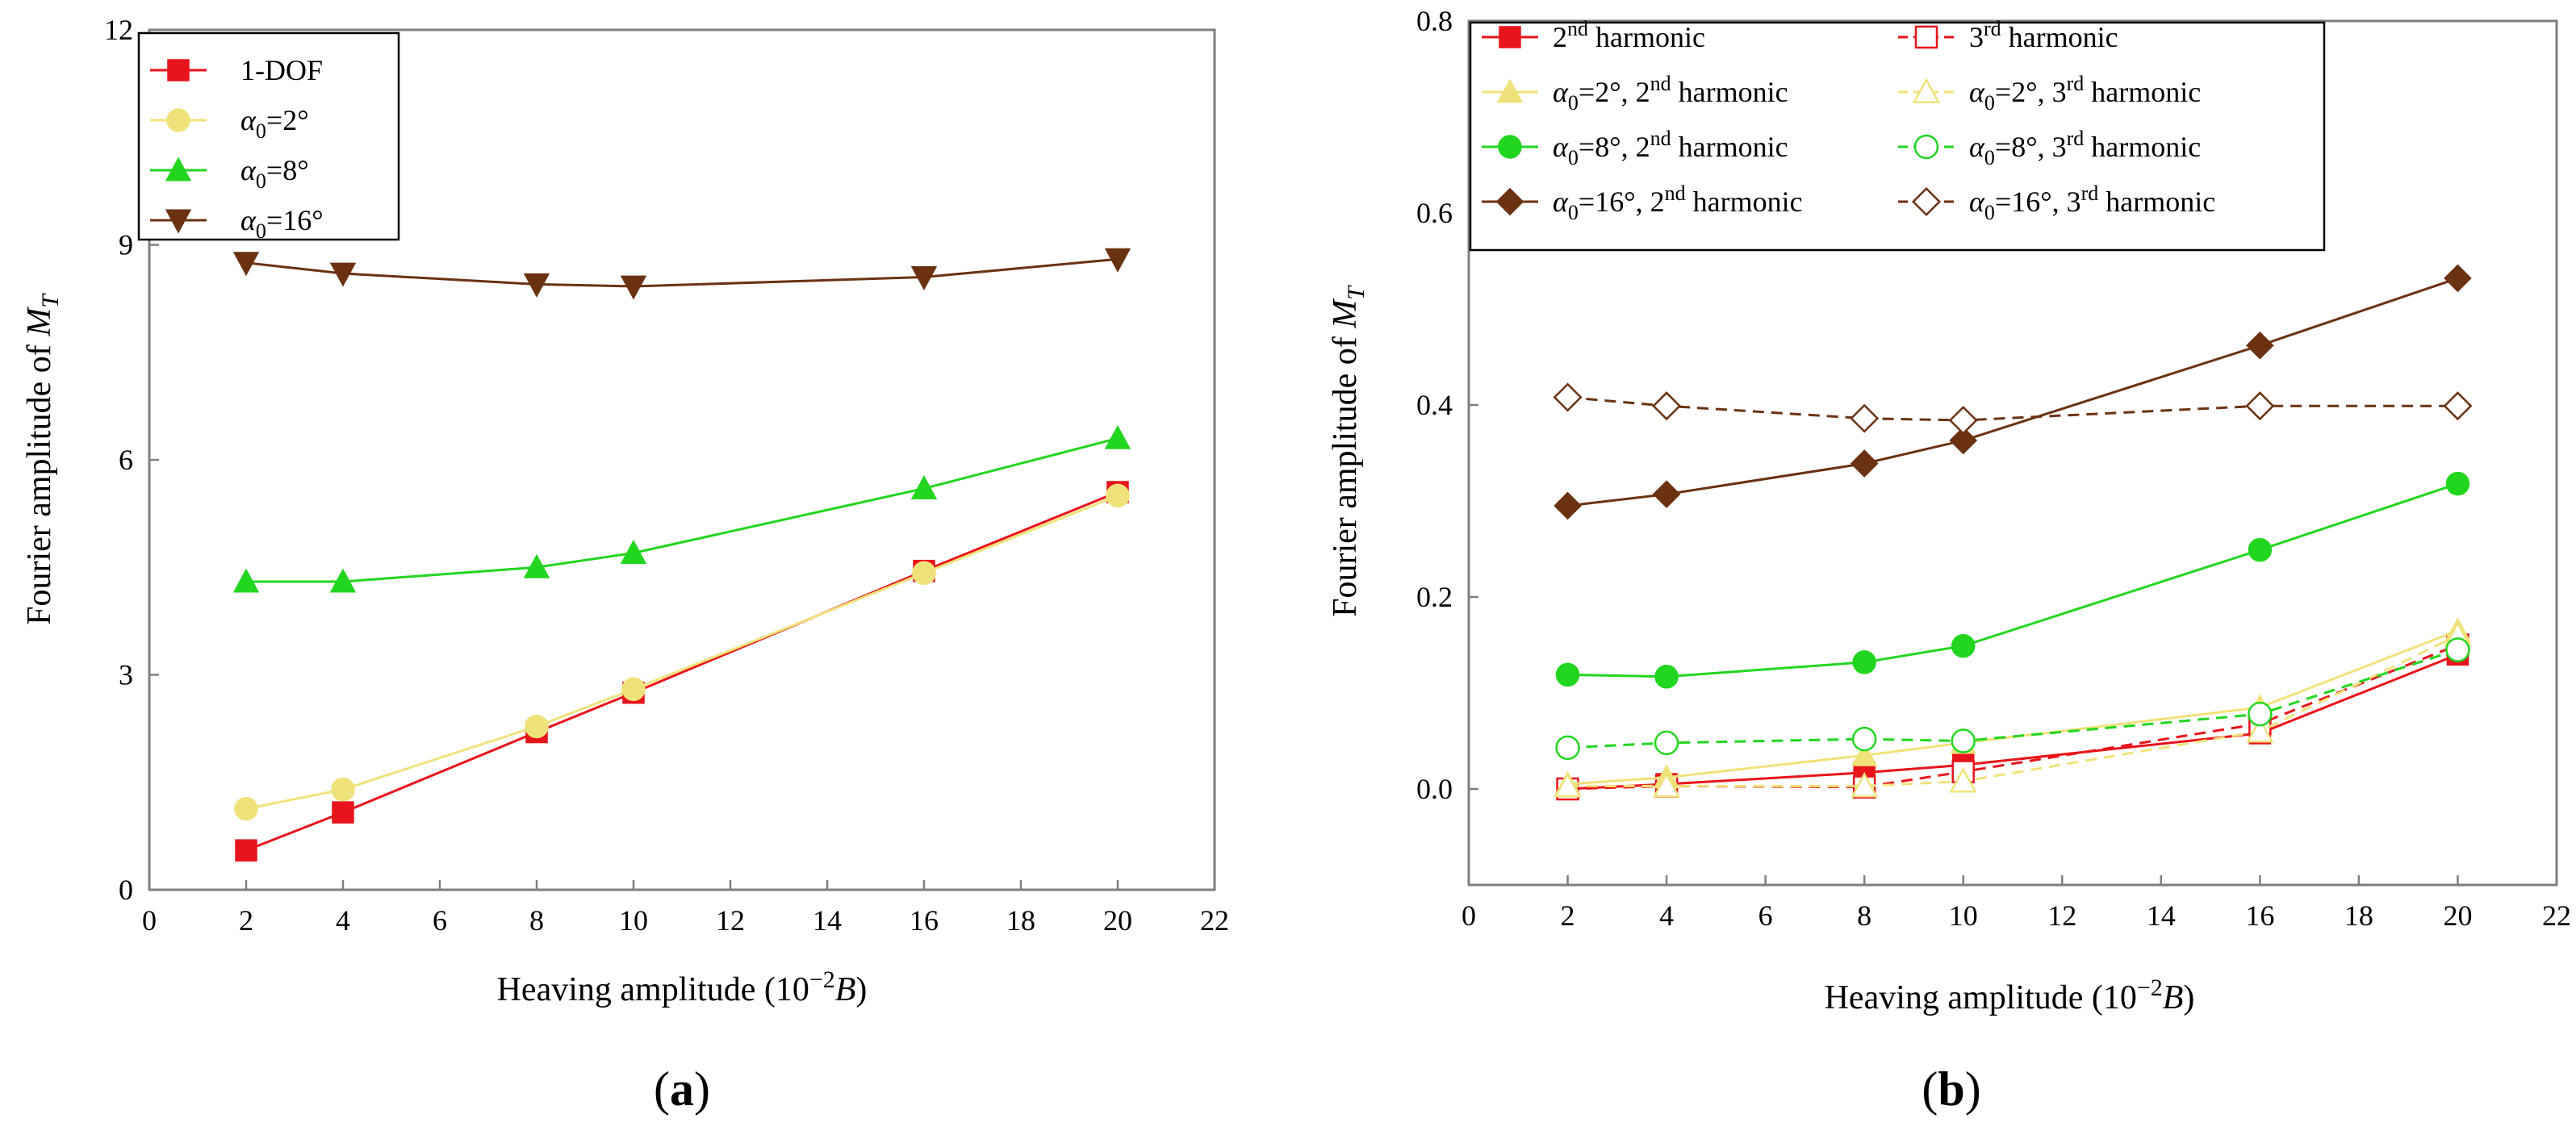 The height and width of the screenshot is (1131, 2576). Describe the element at coordinates (1678, 203) in the screenshot. I see `legend-label: α0=16°, 2nd harmonic` at that location.